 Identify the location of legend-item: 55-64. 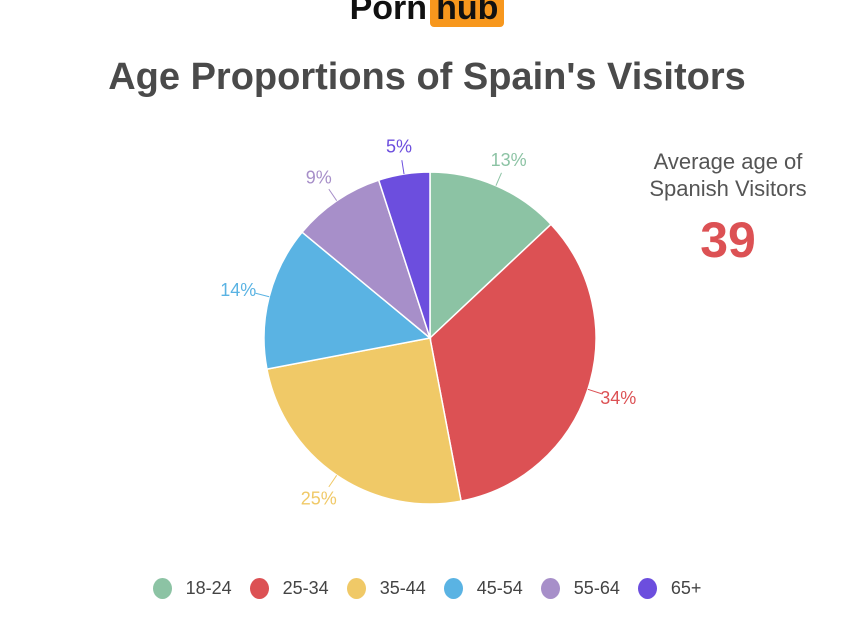
(580, 588).